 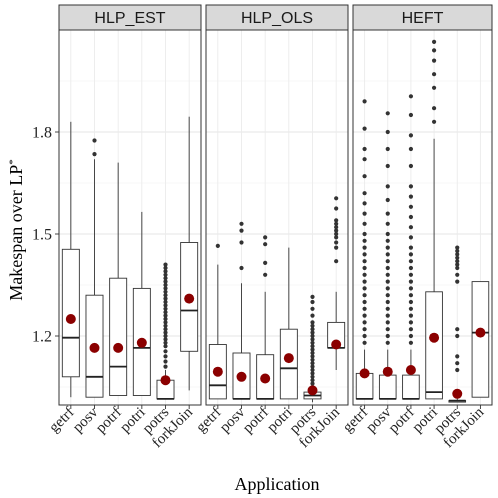 What do you see at coordinates (42, 337) in the screenshot?
I see `y-tick-label: 1.2` at bounding box center [42, 337].